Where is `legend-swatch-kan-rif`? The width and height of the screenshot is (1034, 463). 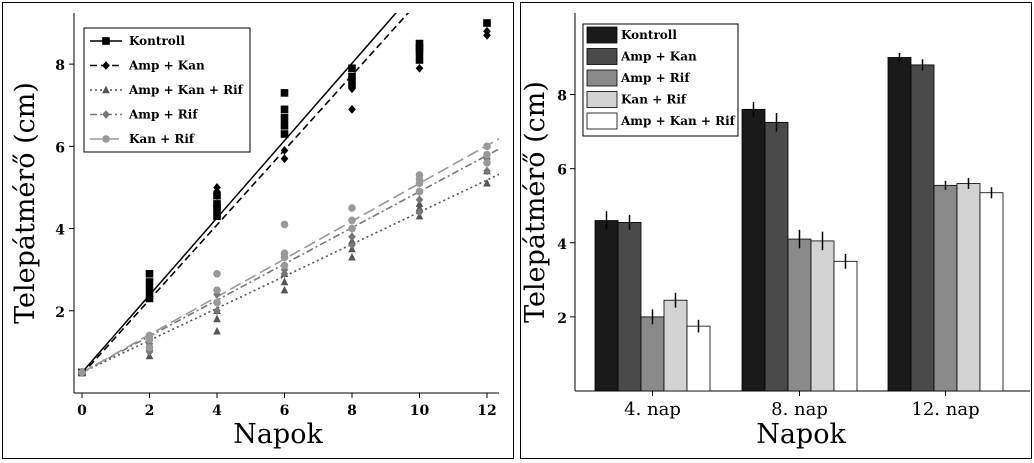 legend-swatch-kan-rif is located at coordinates (602, 99).